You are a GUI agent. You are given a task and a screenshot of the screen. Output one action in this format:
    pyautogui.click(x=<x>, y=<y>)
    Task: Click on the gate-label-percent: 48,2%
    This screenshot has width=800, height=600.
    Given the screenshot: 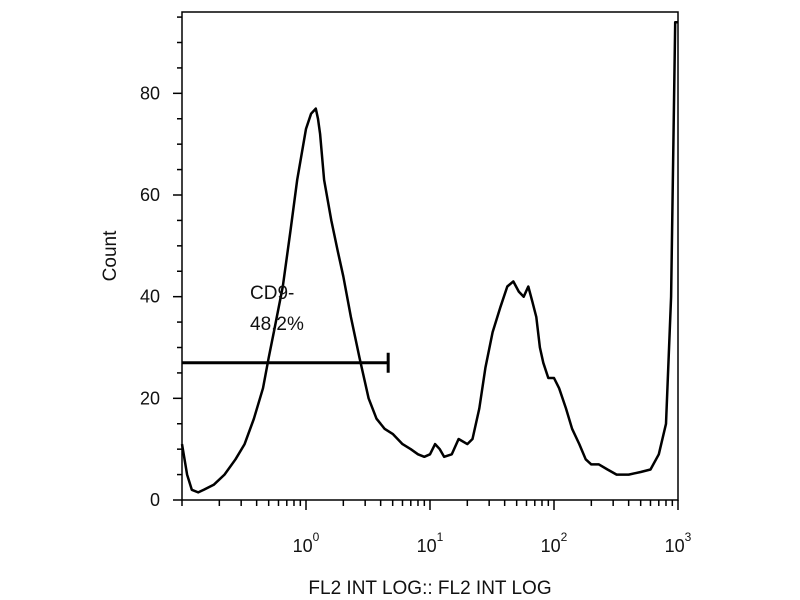 What is the action you would take?
    pyautogui.click(x=277, y=324)
    